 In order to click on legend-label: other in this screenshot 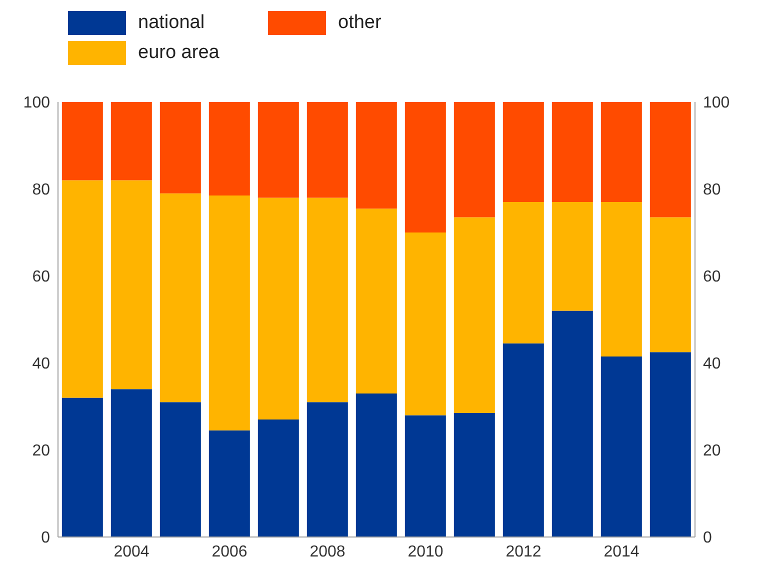, I will do `click(360, 23)`.